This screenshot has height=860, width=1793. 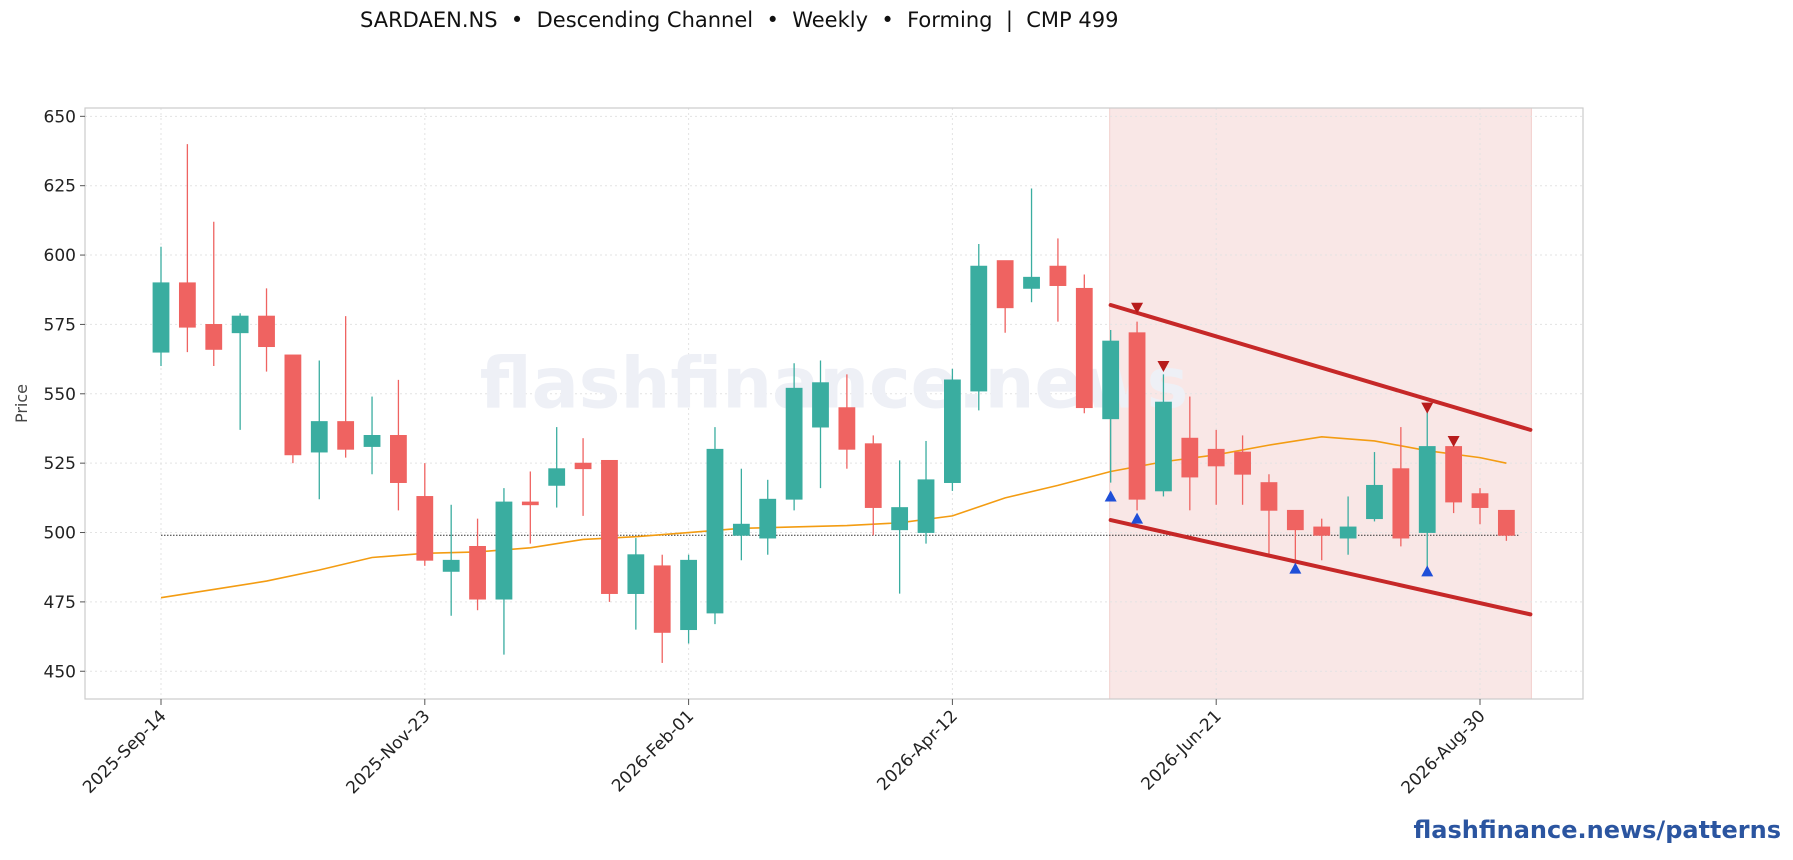 What do you see at coordinates (833, 517) in the screenshot?
I see `sma-line` at bounding box center [833, 517].